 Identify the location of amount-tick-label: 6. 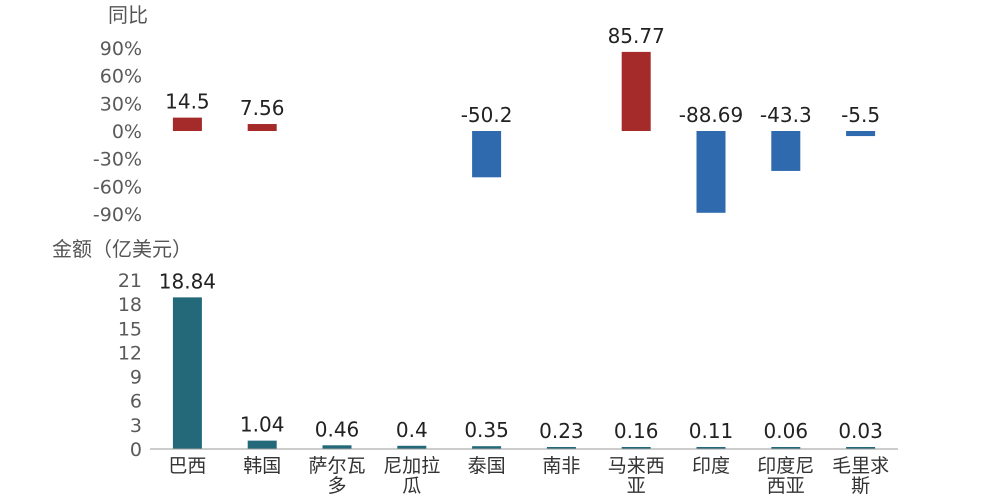
(136, 402).